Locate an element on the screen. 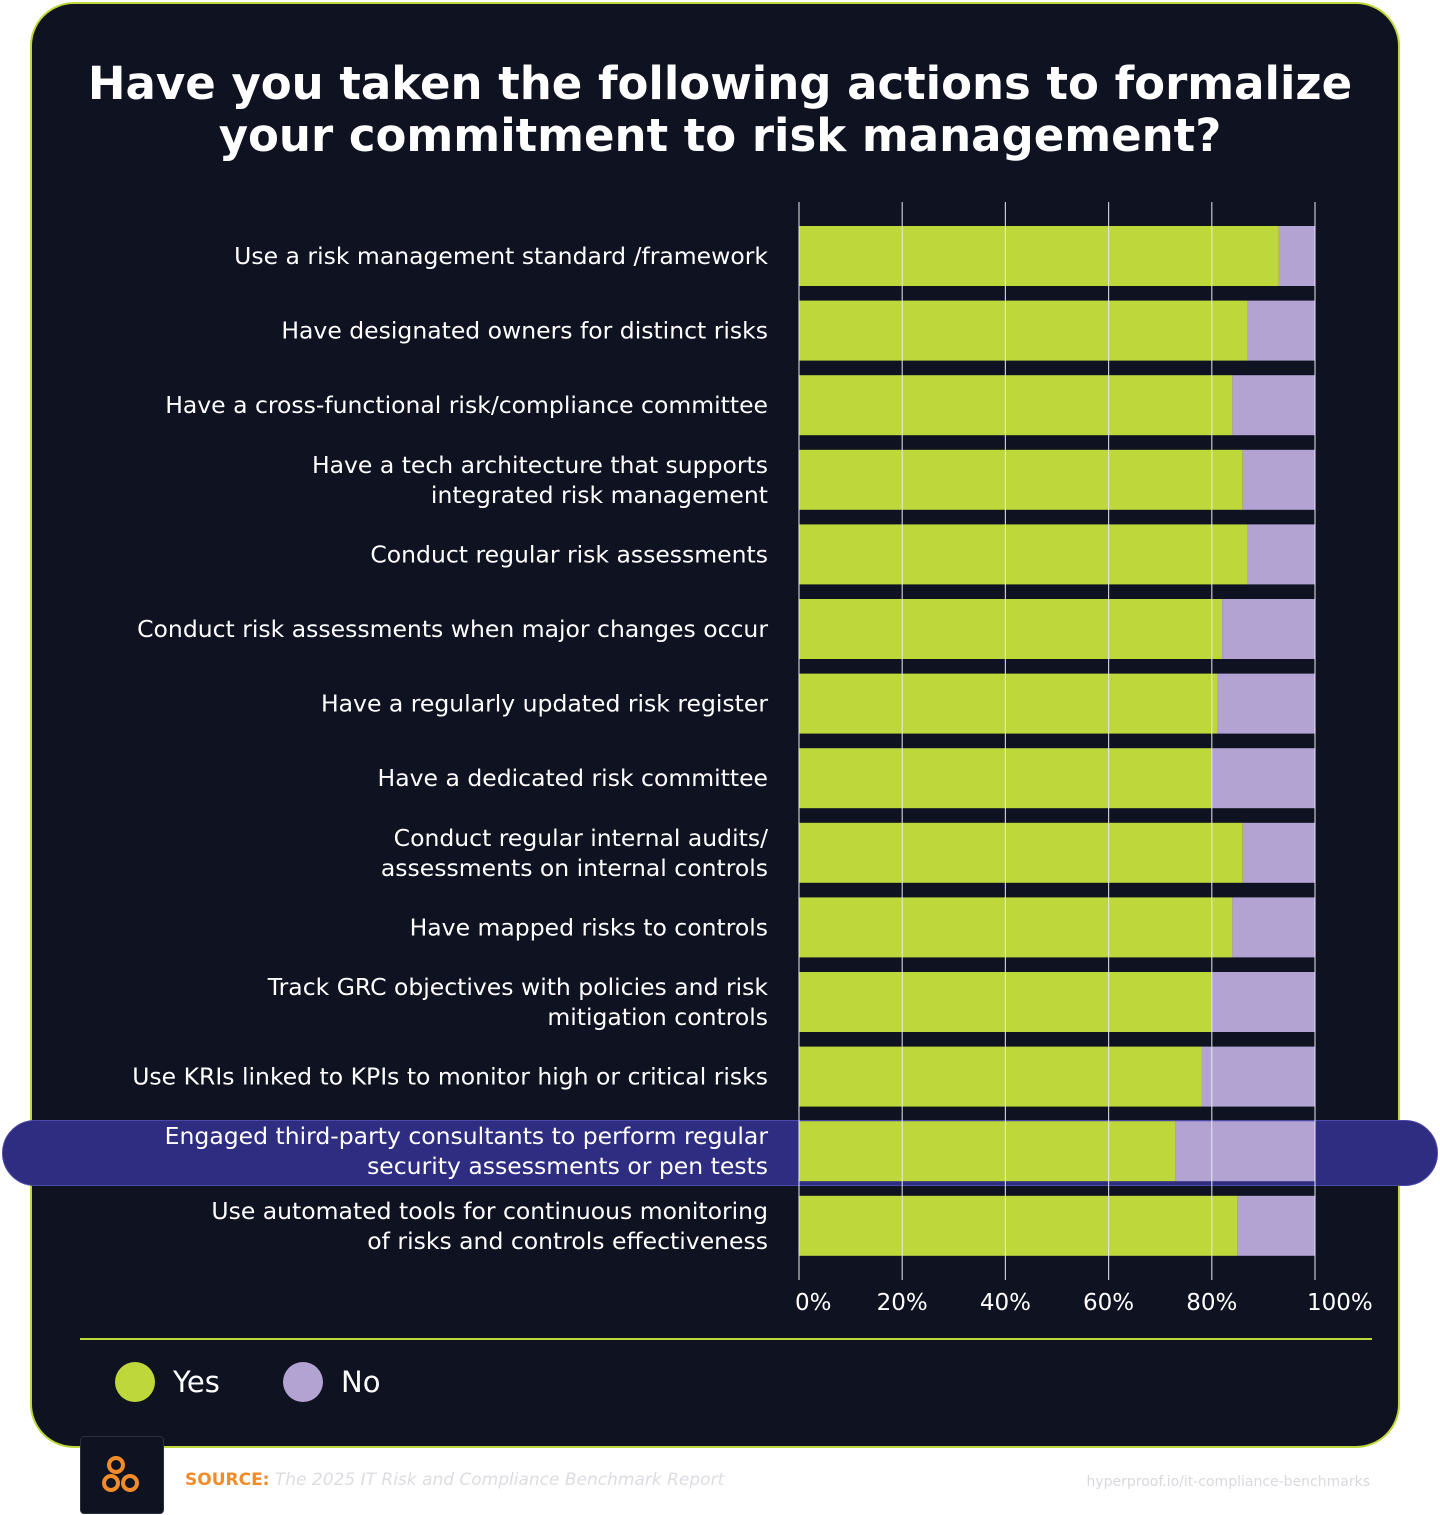 This screenshot has width=1440, height=1515. source-label: SOURCE: is located at coordinates (227, 1480).